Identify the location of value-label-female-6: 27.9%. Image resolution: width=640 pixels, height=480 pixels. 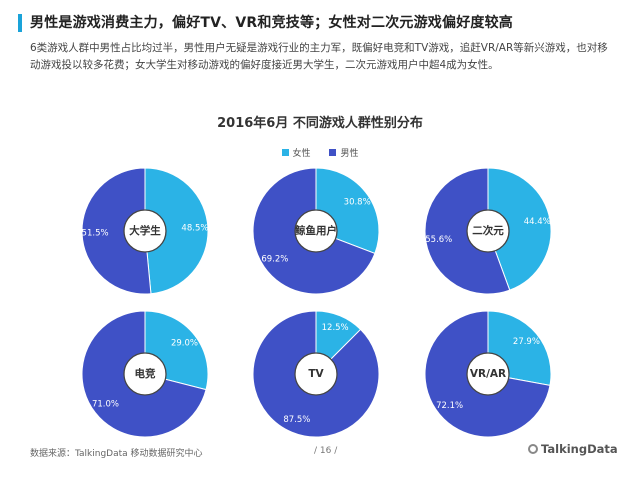
(526, 342).